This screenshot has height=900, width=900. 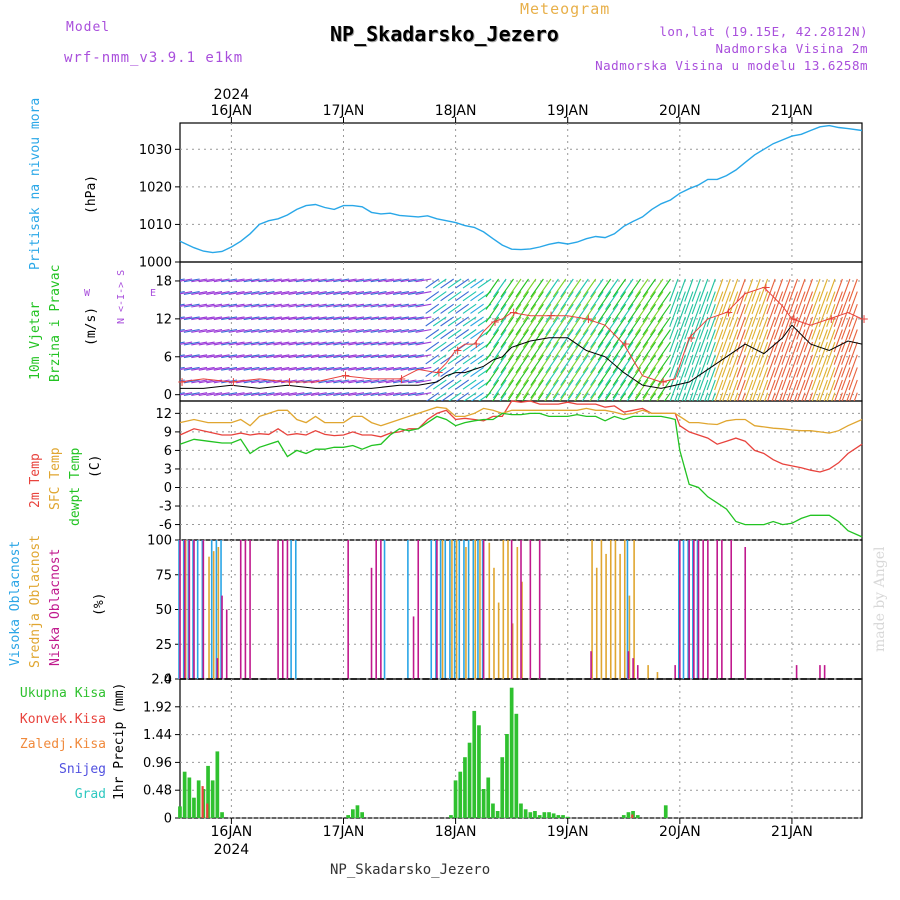 What do you see at coordinates (82, 769) in the screenshot?
I see `legend-snijeg: Snijeg` at bounding box center [82, 769].